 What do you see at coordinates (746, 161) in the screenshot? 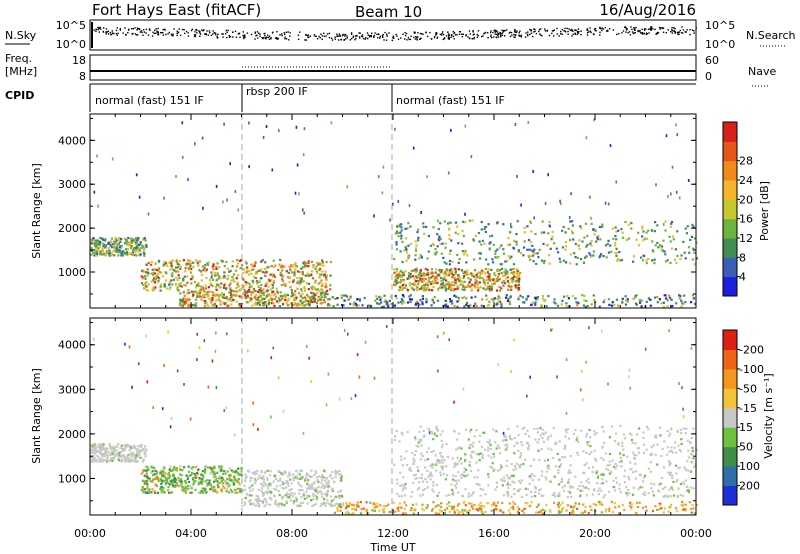
I see `power-colorbar-label: 28` at bounding box center [746, 161].